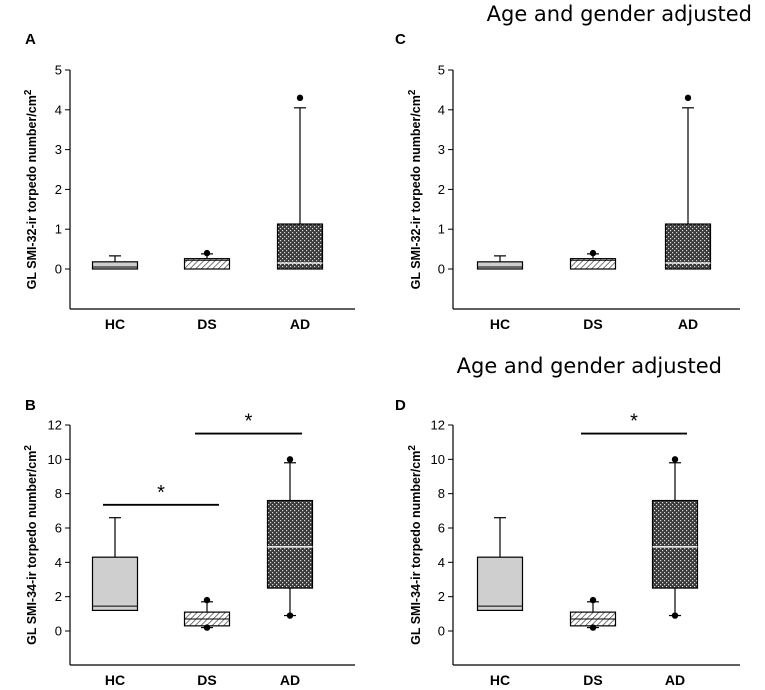 The width and height of the screenshot is (765, 690). I want to click on panel-letter: B, so click(30, 405).